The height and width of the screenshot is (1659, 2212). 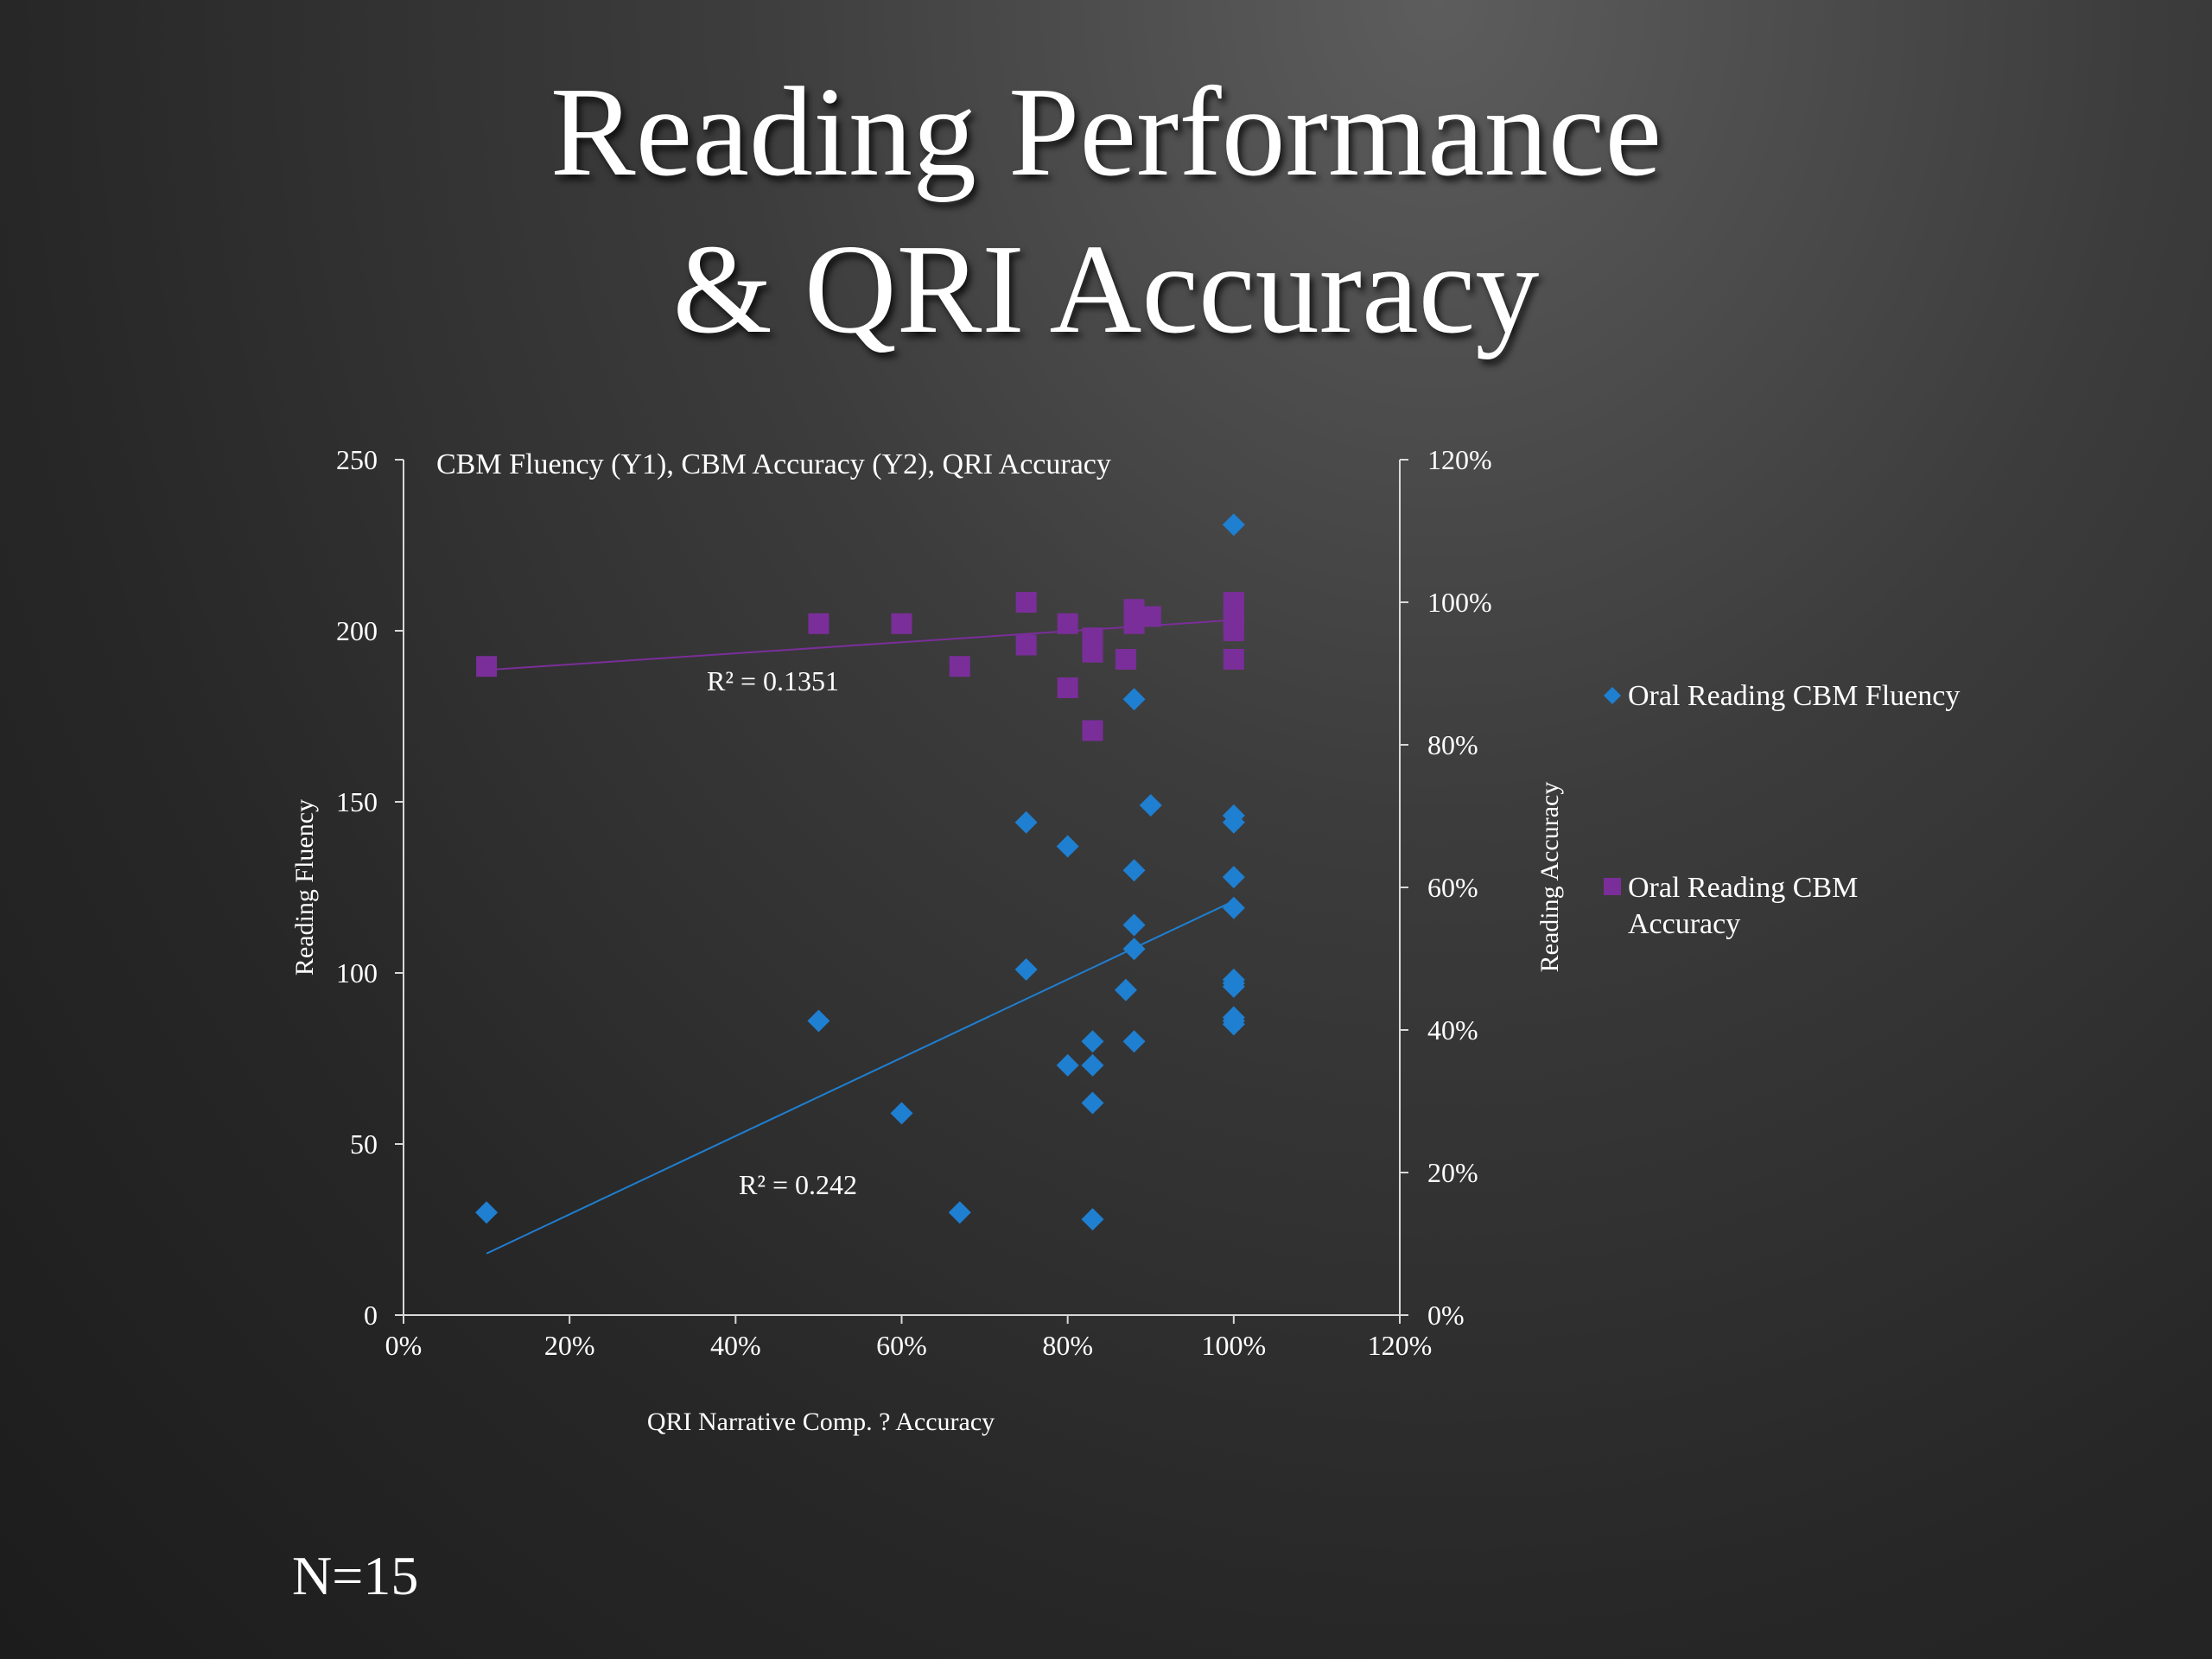 I want to click on accuracy-r-squared: R² = 0.1351, so click(x=773, y=680).